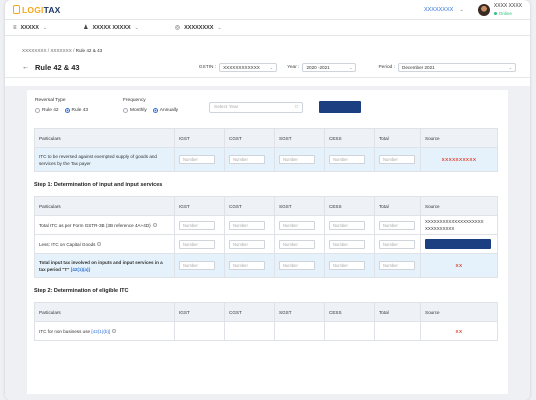 The height and width of the screenshot is (400, 536). What do you see at coordinates (135, 110) in the screenshot?
I see `radio-monthly: Monthly` at bounding box center [135, 110].